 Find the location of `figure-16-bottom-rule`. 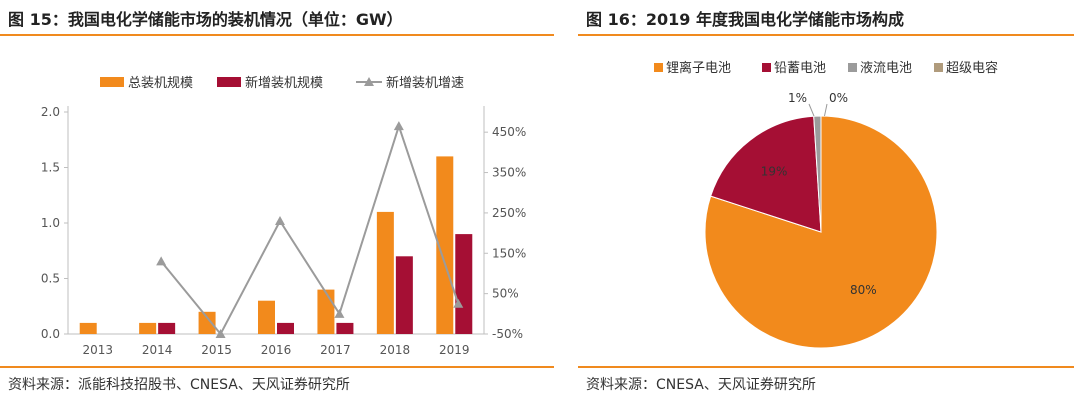

figure-16-bottom-rule is located at coordinates (826, 367).